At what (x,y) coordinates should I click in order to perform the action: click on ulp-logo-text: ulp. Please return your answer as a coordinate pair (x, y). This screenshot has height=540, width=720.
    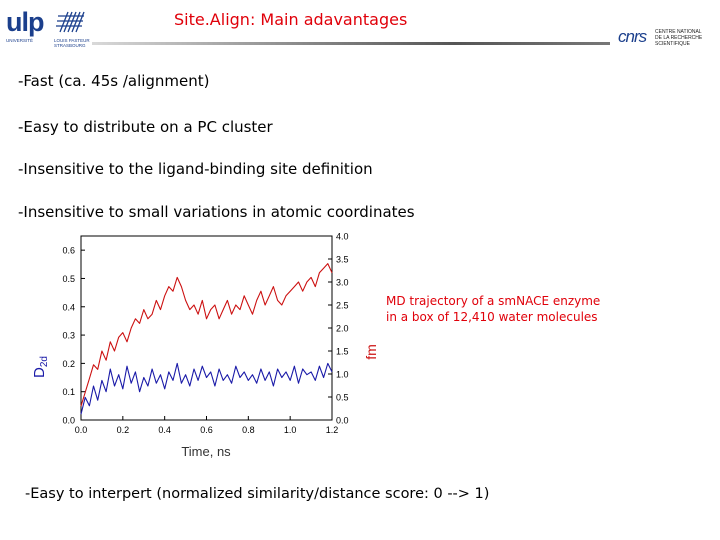
    Looking at the image, I should click on (25, 22).